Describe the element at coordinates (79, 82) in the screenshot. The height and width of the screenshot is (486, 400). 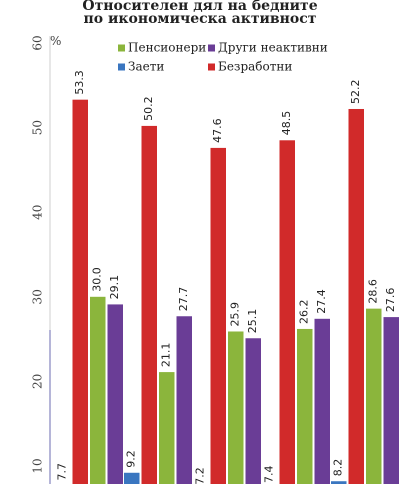
I see `data-label: 53.3` at that location.